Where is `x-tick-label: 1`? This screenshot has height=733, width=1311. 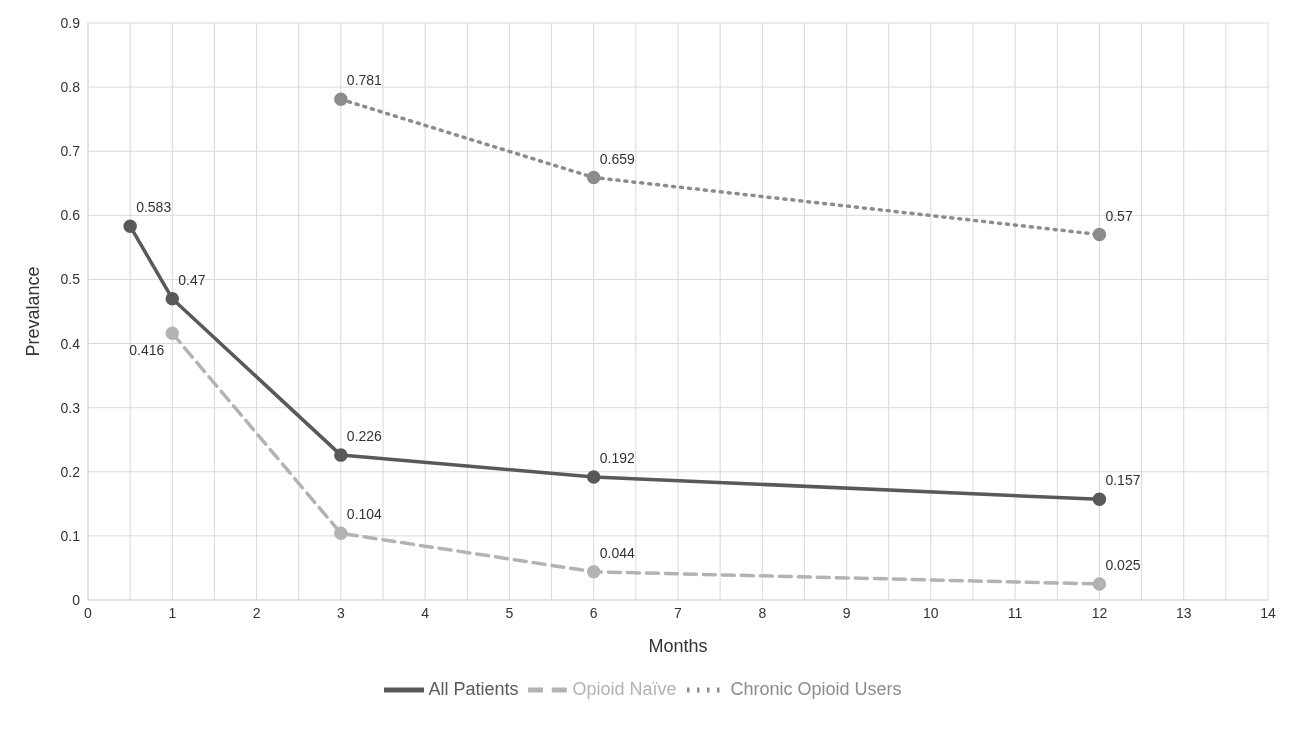 x-tick-label: 1 is located at coordinates (172, 612).